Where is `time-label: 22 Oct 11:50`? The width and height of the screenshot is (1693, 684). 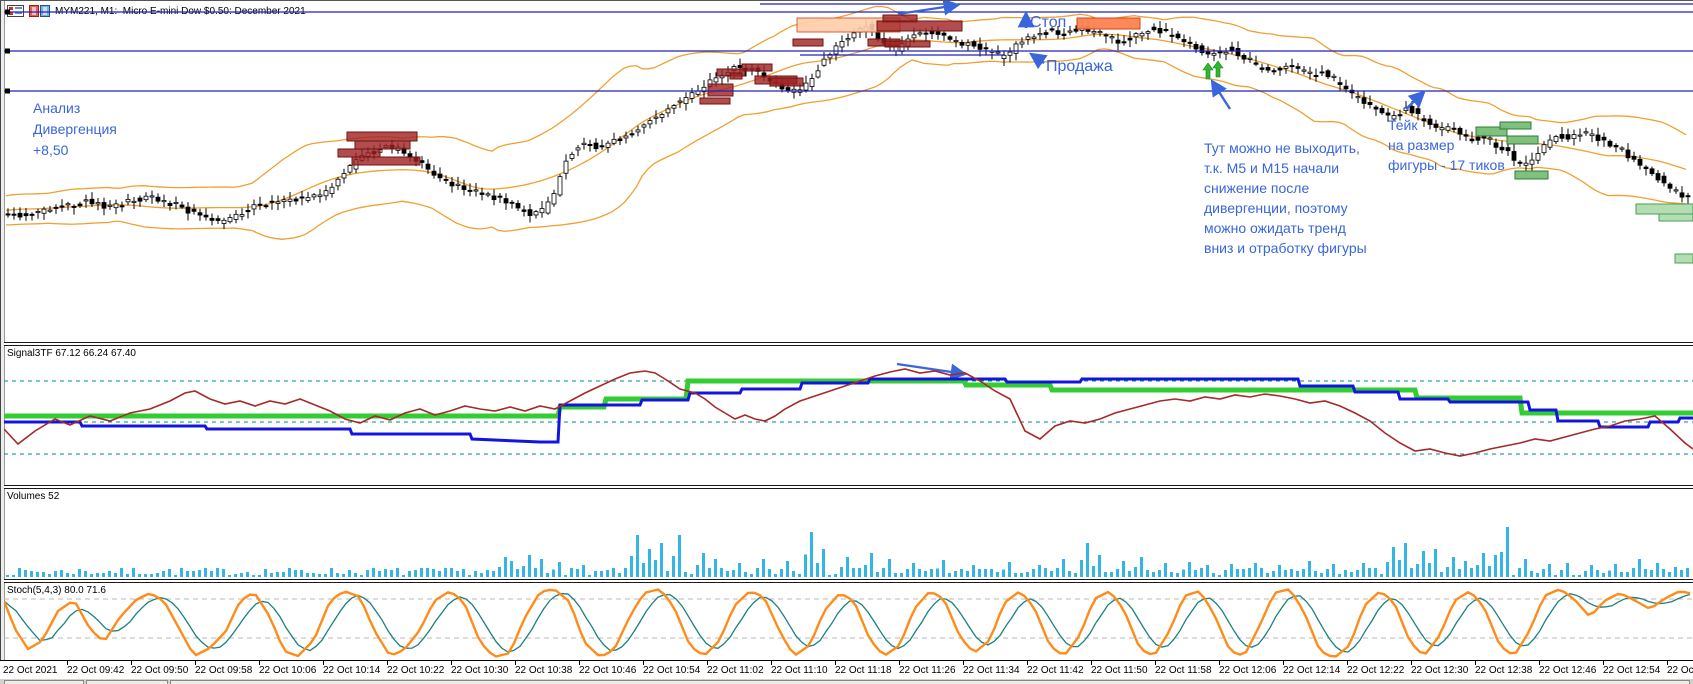 time-label: 22 Oct 11:50 is located at coordinates (1119, 670).